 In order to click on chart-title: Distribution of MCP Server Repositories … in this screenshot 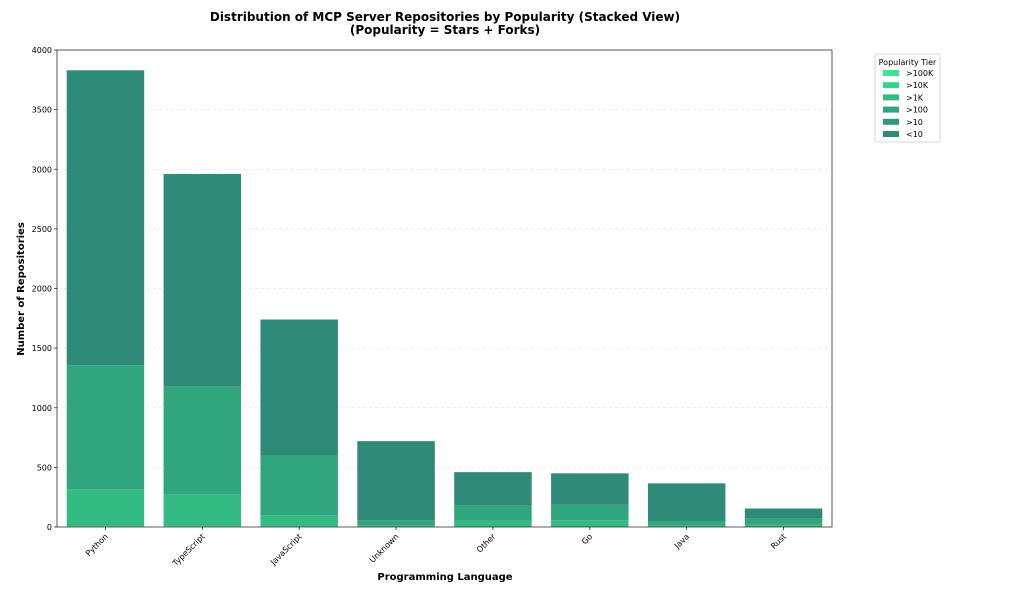, I will do `click(445, 17)`.